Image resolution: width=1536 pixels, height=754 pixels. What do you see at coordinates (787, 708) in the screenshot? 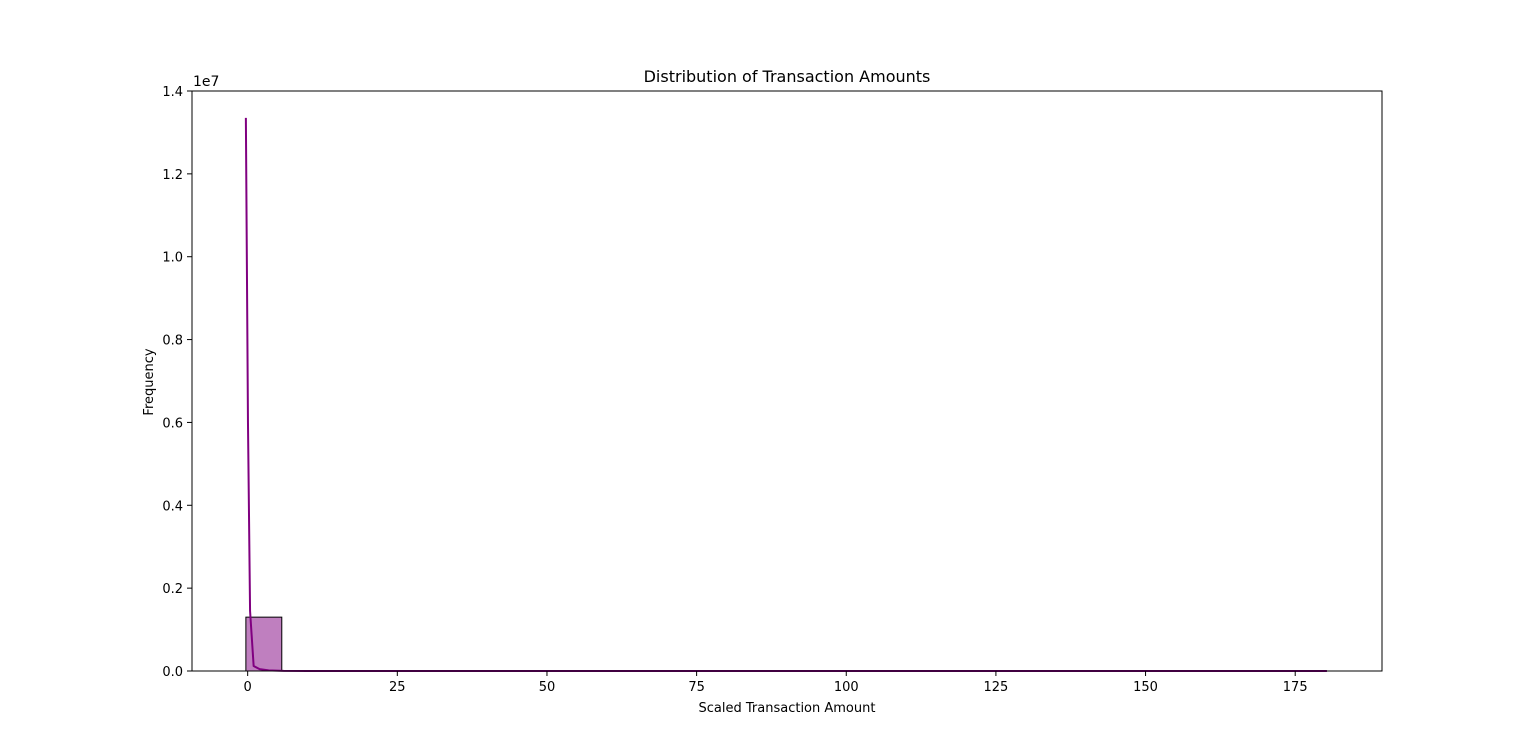
I see `x-axis-label: Scaled Transaction Amount` at bounding box center [787, 708].